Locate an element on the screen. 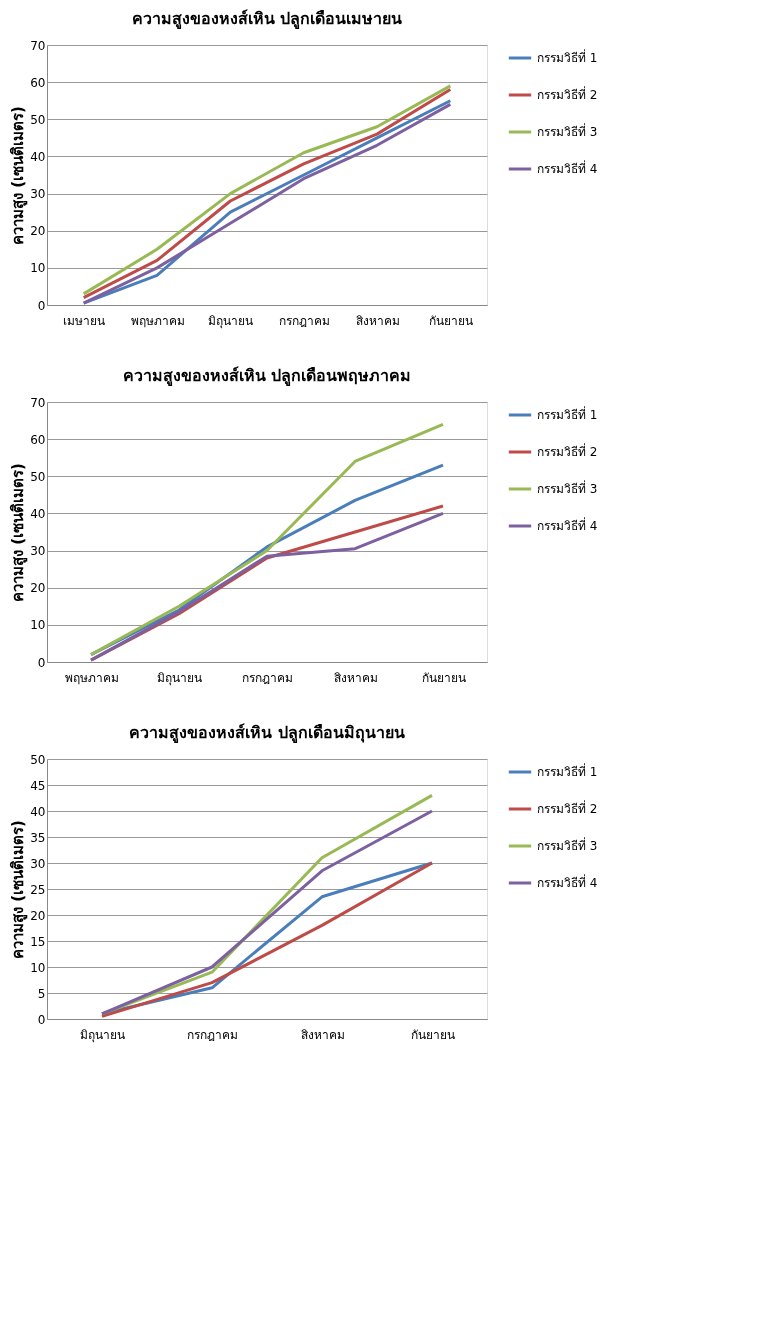 This screenshot has width=763, height=1317. y-tick-label: 15 is located at coordinates (38, 941).